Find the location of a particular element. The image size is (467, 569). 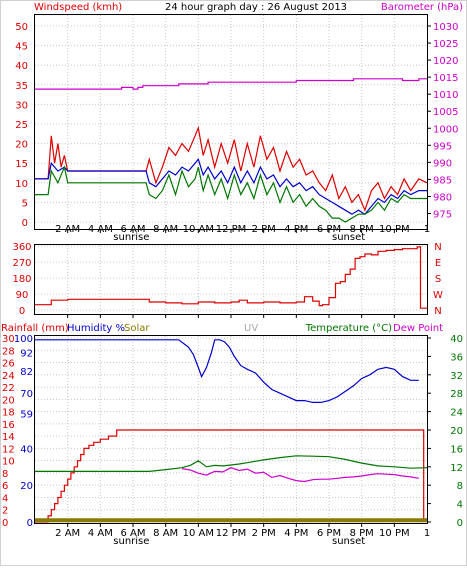

dir-ytick-3: 270 is located at coordinates (21, 263).